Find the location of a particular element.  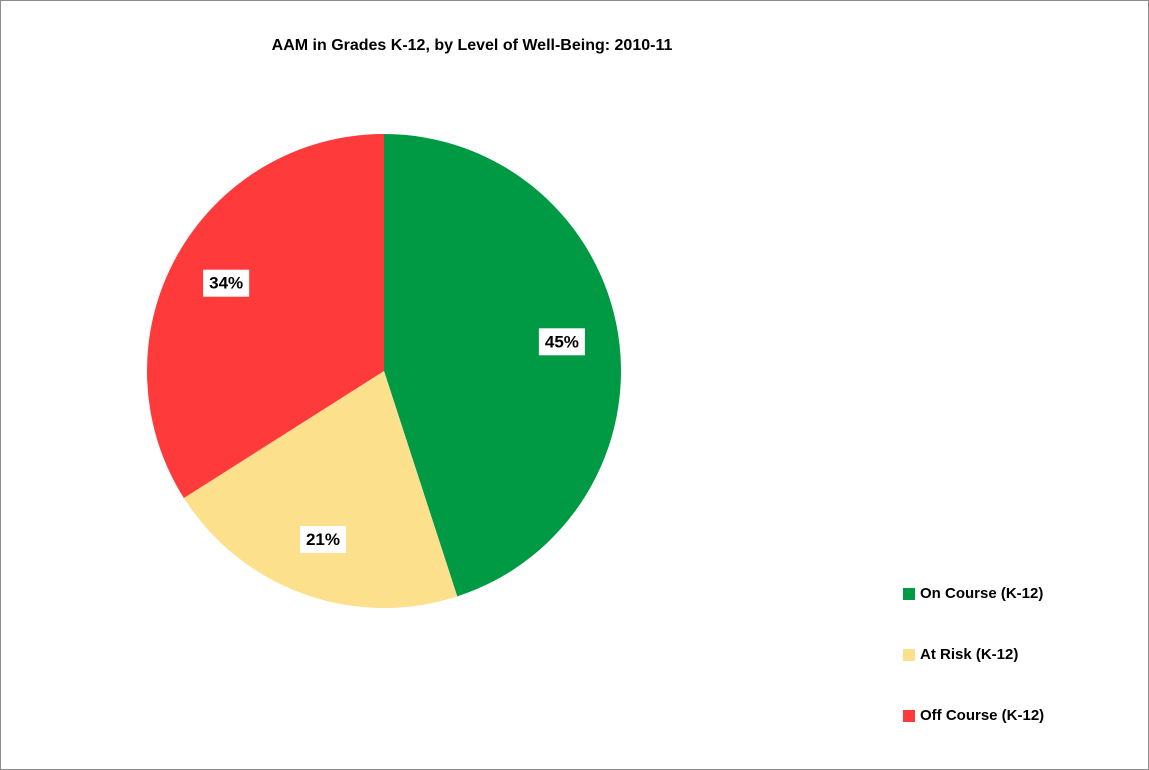

legend-label: At Risk (K-12) is located at coordinates (969, 654).